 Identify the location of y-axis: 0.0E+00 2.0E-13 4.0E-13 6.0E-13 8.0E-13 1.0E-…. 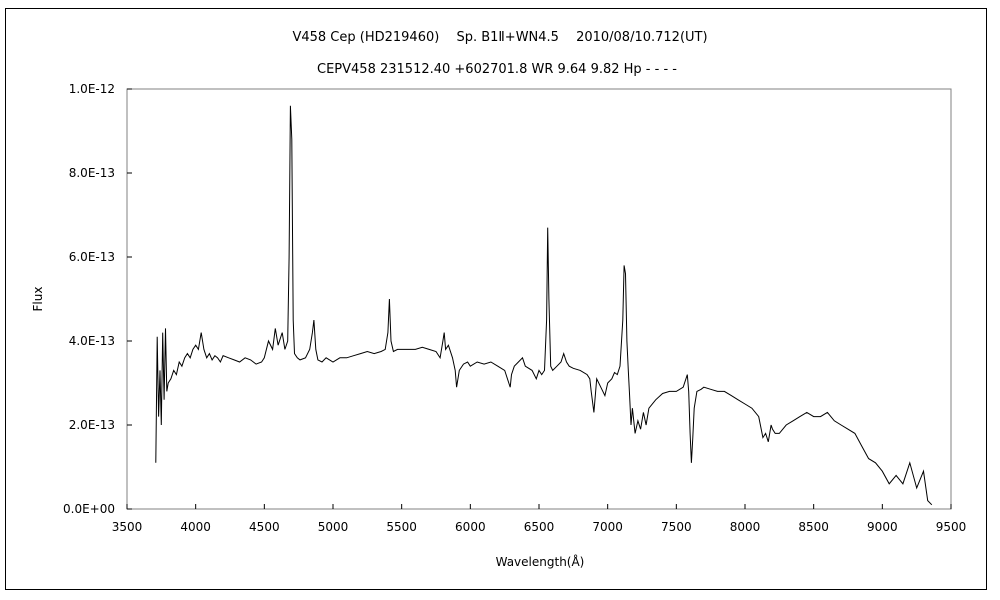
(97, 299).